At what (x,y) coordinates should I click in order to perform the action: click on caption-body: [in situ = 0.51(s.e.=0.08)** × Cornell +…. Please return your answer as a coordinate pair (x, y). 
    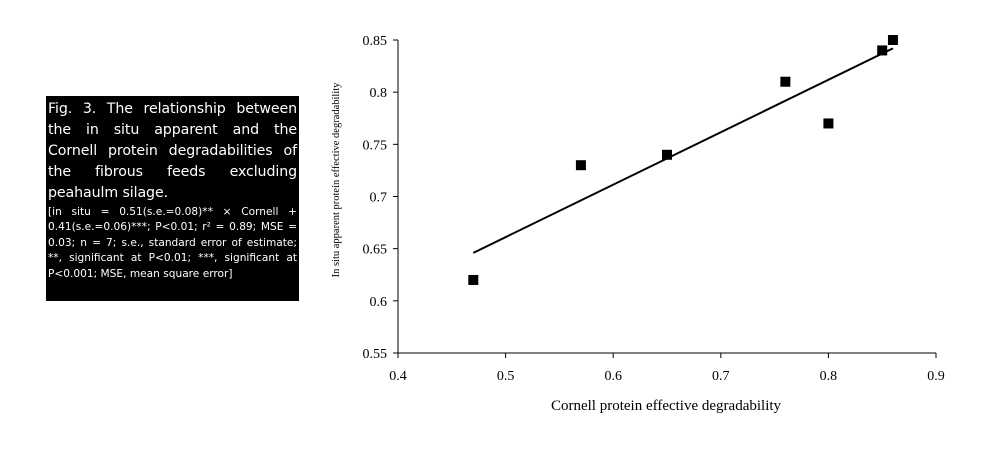
    Looking at the image, I should click on (172, 243).